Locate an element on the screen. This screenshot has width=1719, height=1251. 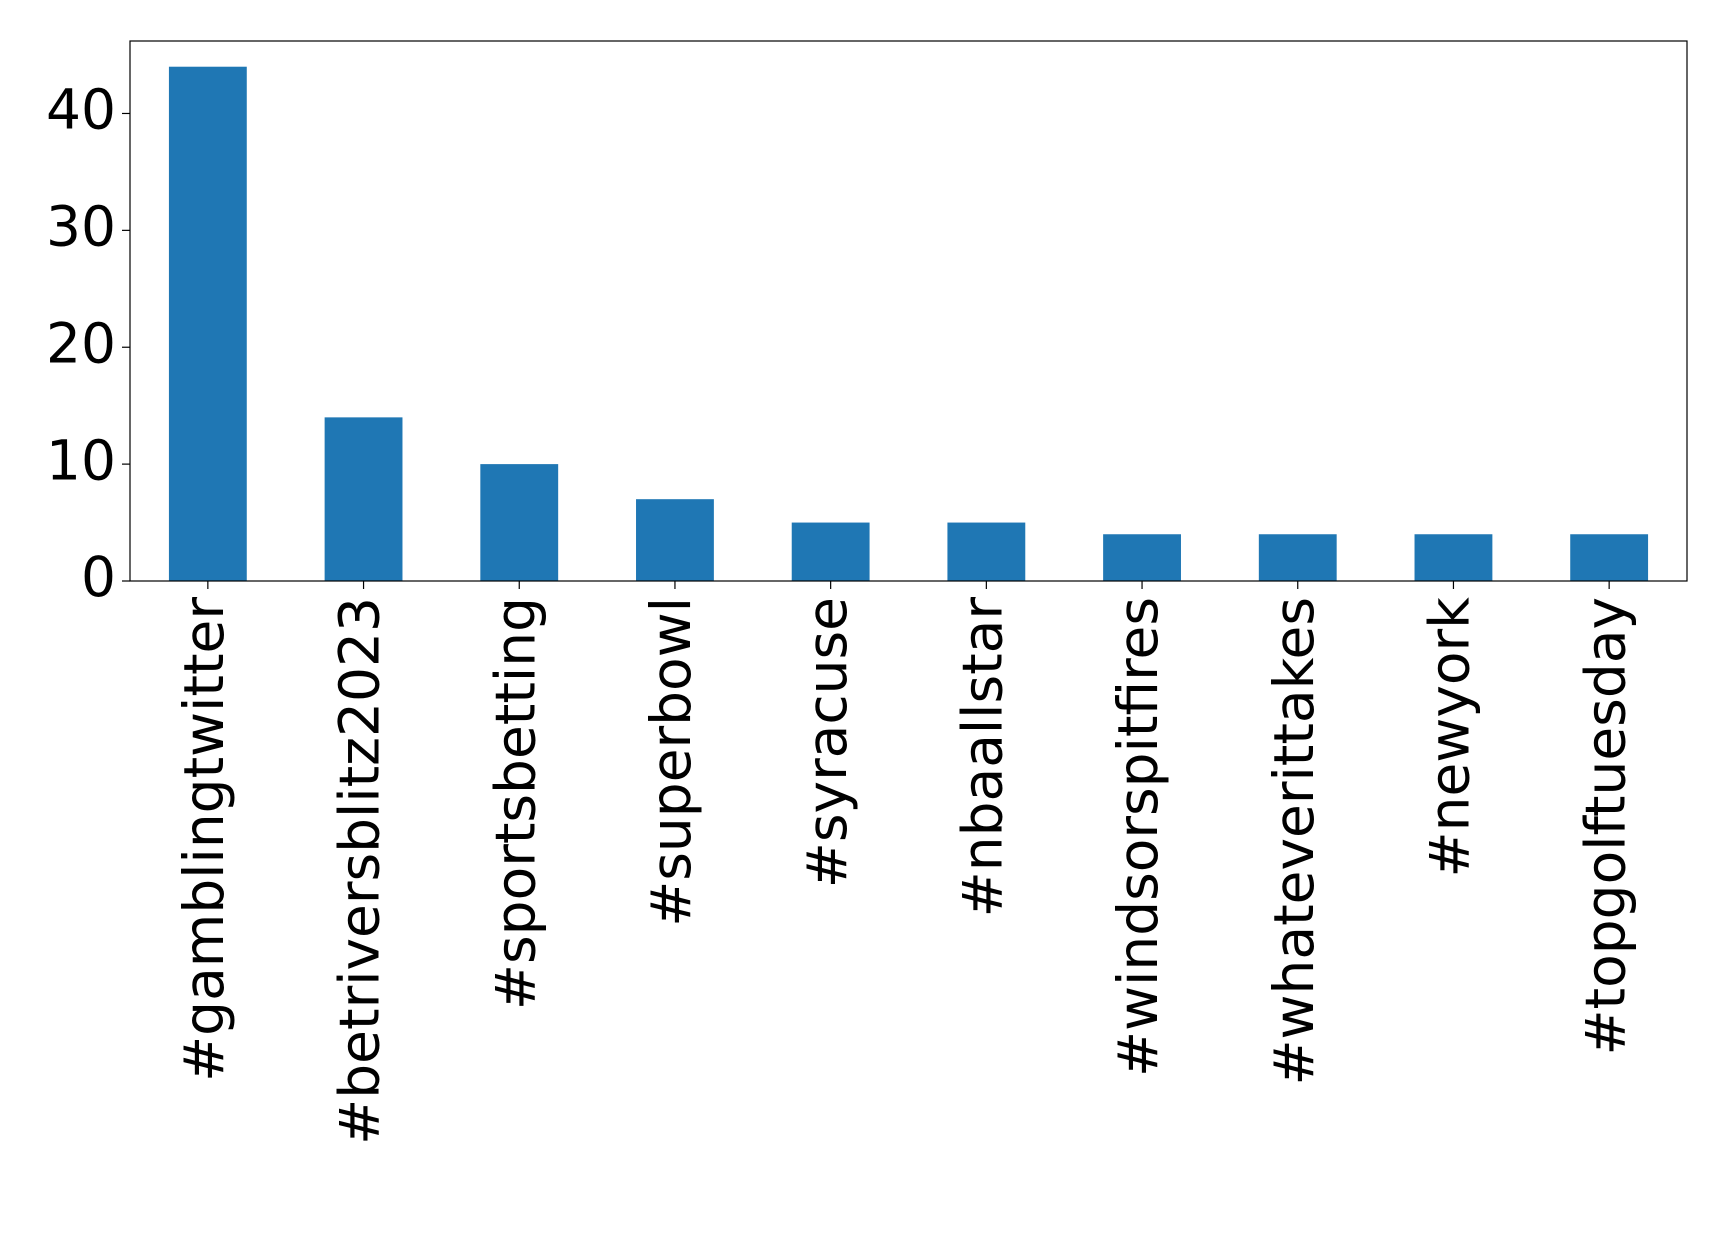
y-tick-label: 40 is located at coordinates (81, 110).